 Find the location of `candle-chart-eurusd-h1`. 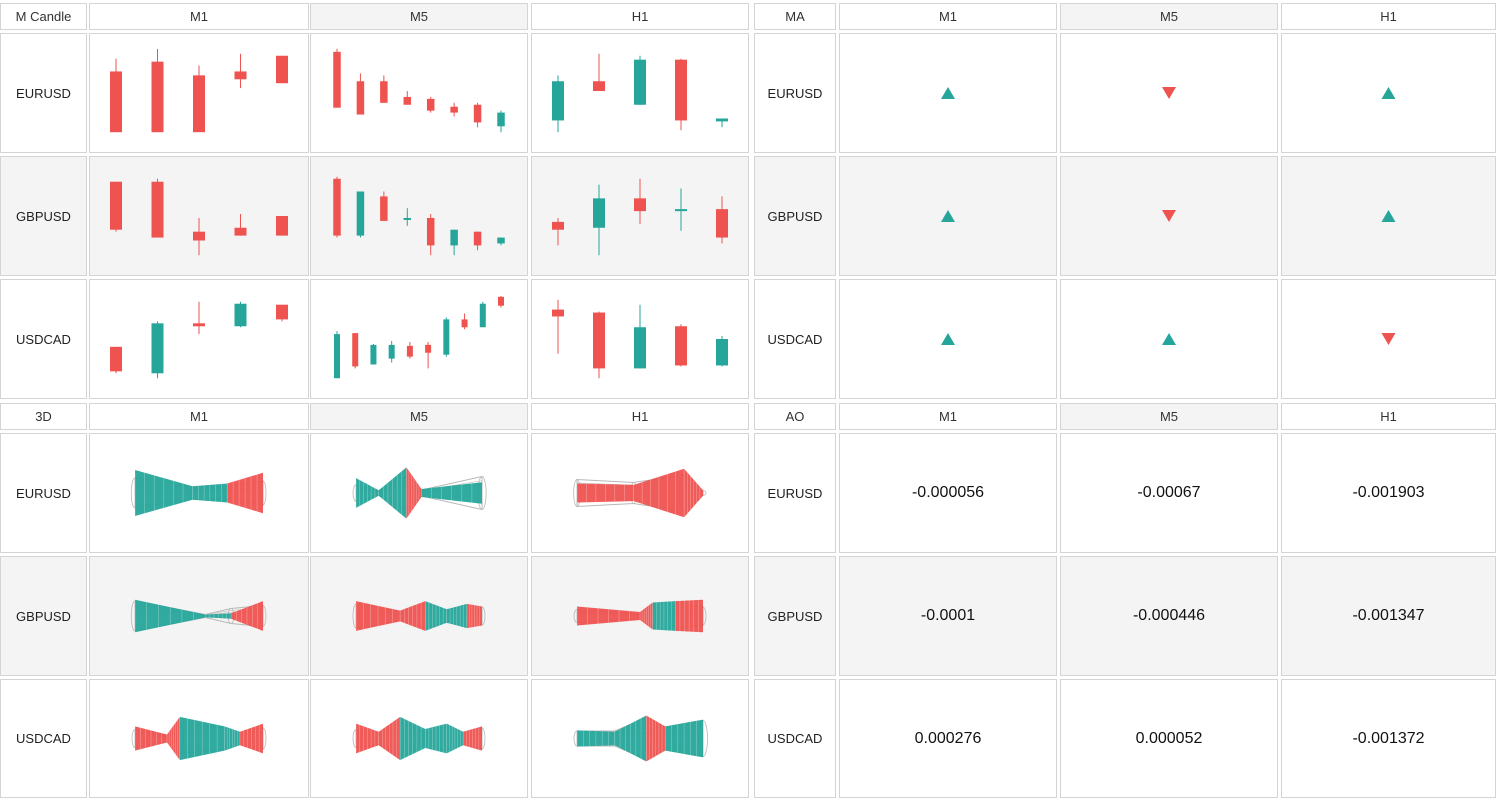

candle-chart-eurusd-h1 is located at coordinates (640, 93).